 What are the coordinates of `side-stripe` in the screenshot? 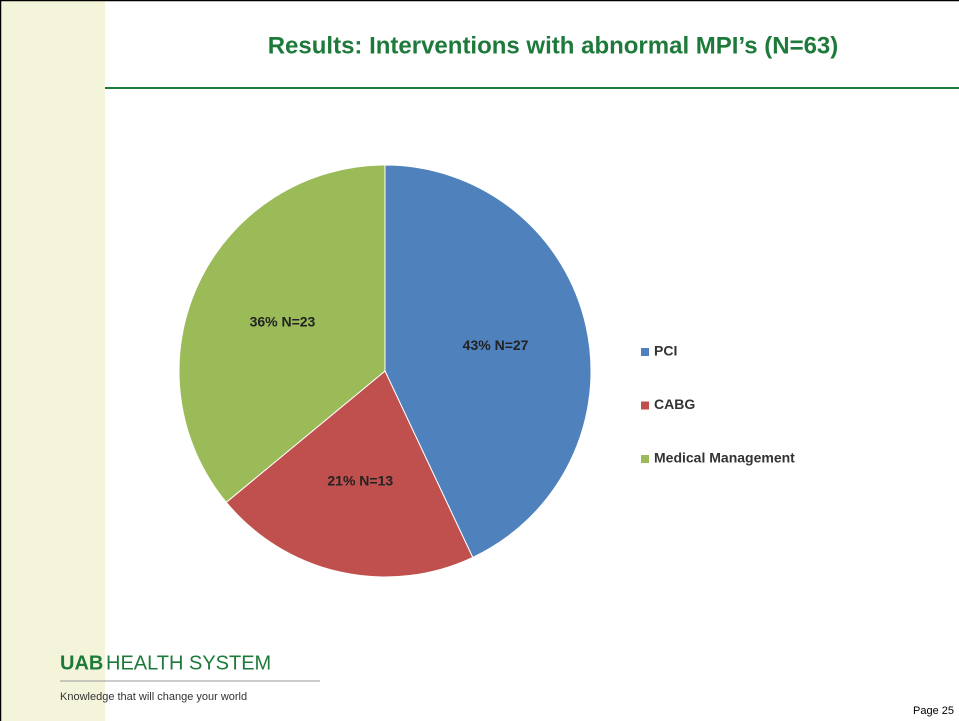 It's located at (52, 360).